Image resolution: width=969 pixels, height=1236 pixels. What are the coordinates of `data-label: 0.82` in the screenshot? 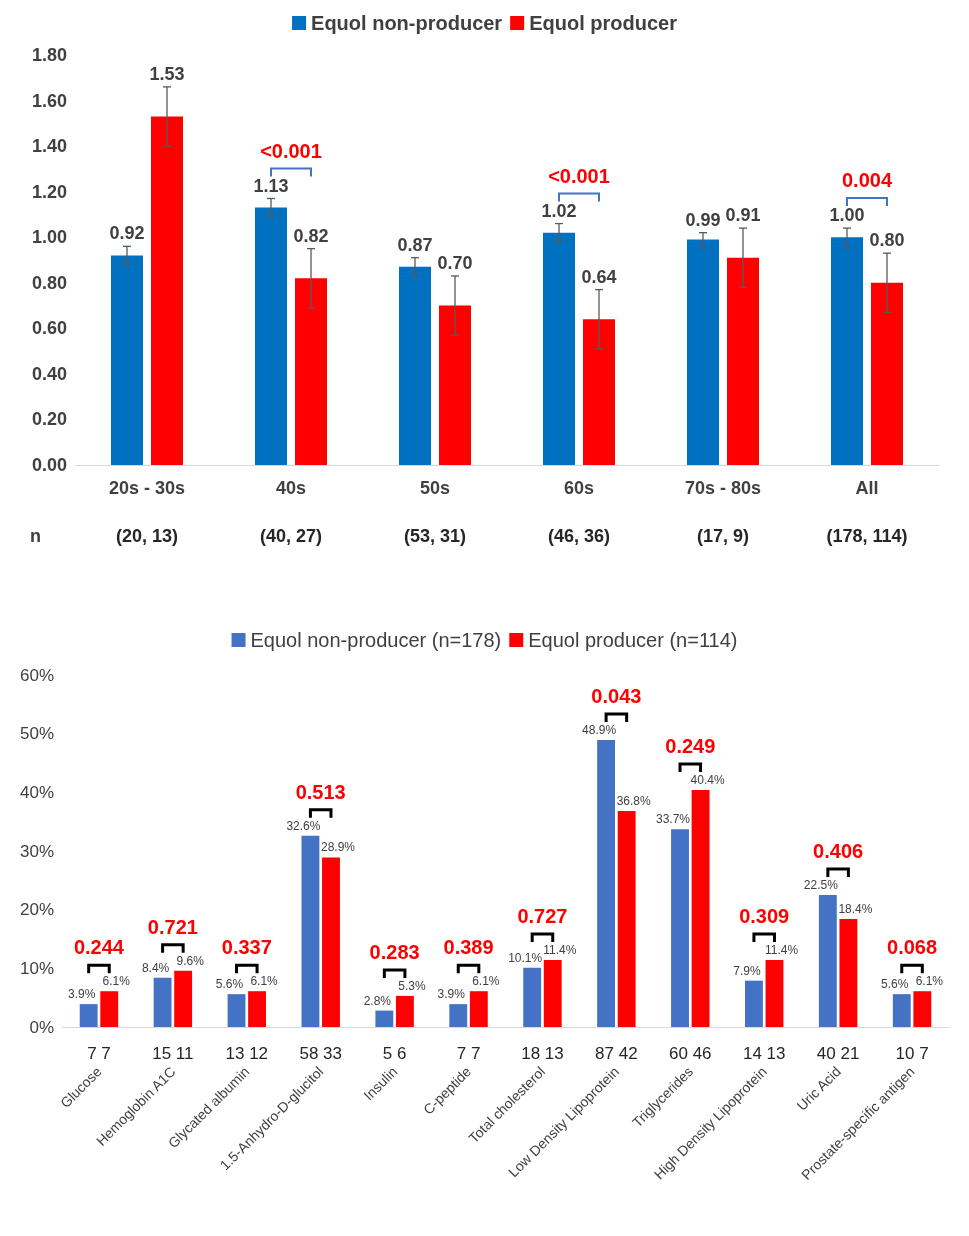 It's located at (311, 235).